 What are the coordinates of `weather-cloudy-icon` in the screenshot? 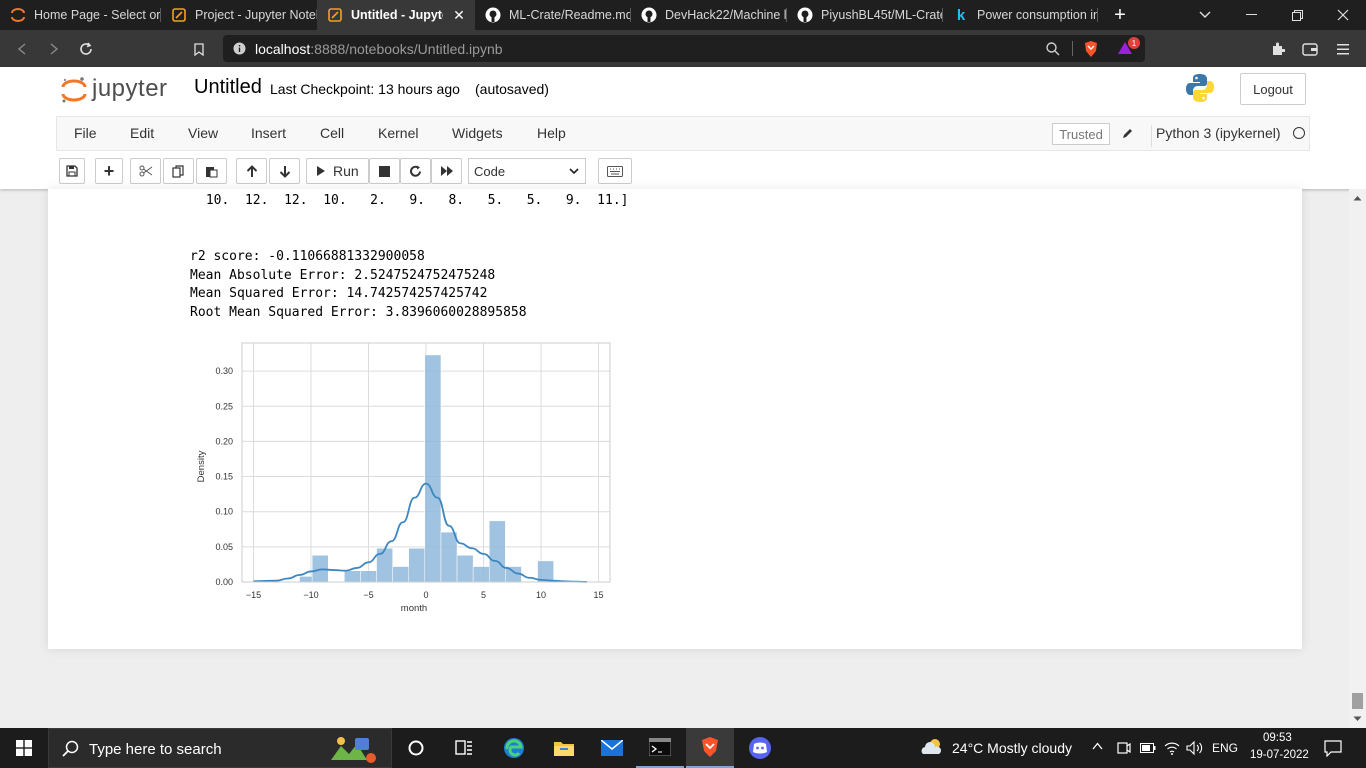 It's located at (932, 747).